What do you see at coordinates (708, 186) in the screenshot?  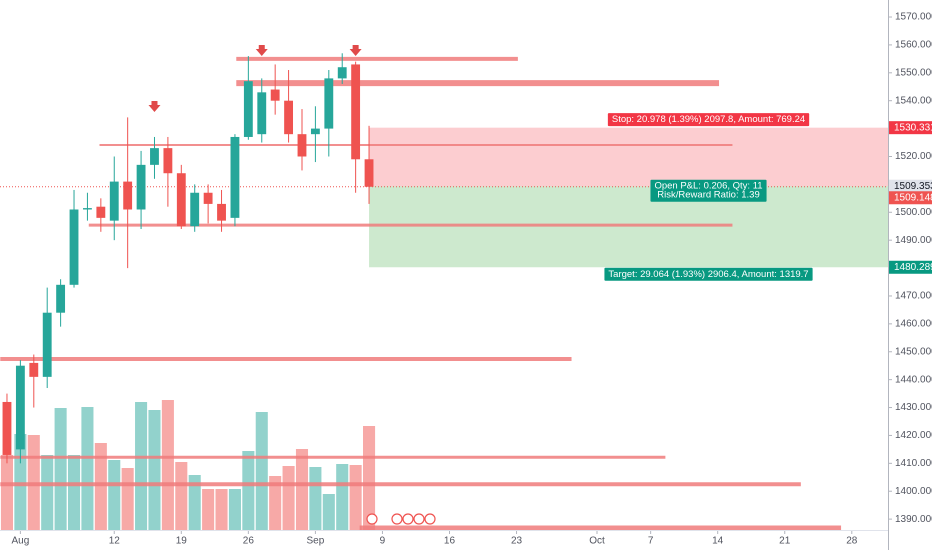 I see `pnl-label: Open P&L: 0.206, Qty: 11` at bounding box center [708, 186].